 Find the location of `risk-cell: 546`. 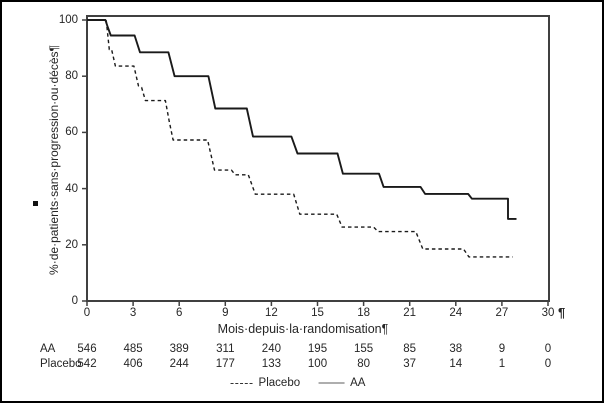

risk-cell: 546 is located at coordinates (87, 349).